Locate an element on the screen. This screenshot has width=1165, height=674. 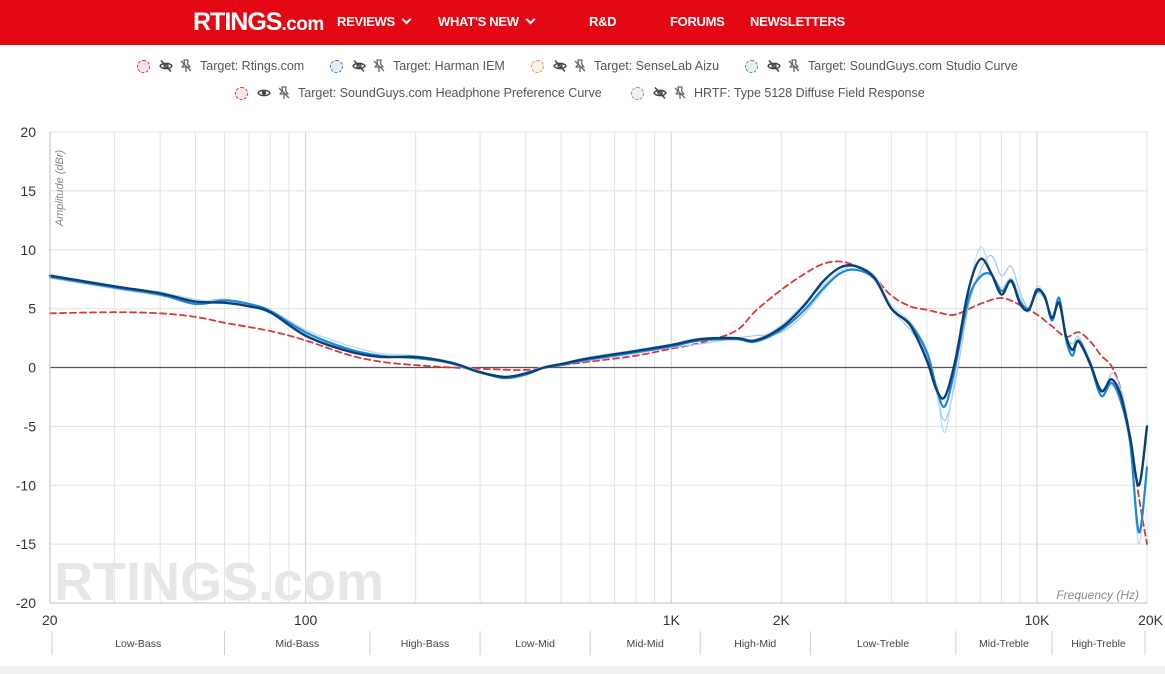
nav-newsletters-label: NEWSLETTERS is located at coordinates (797, 21).